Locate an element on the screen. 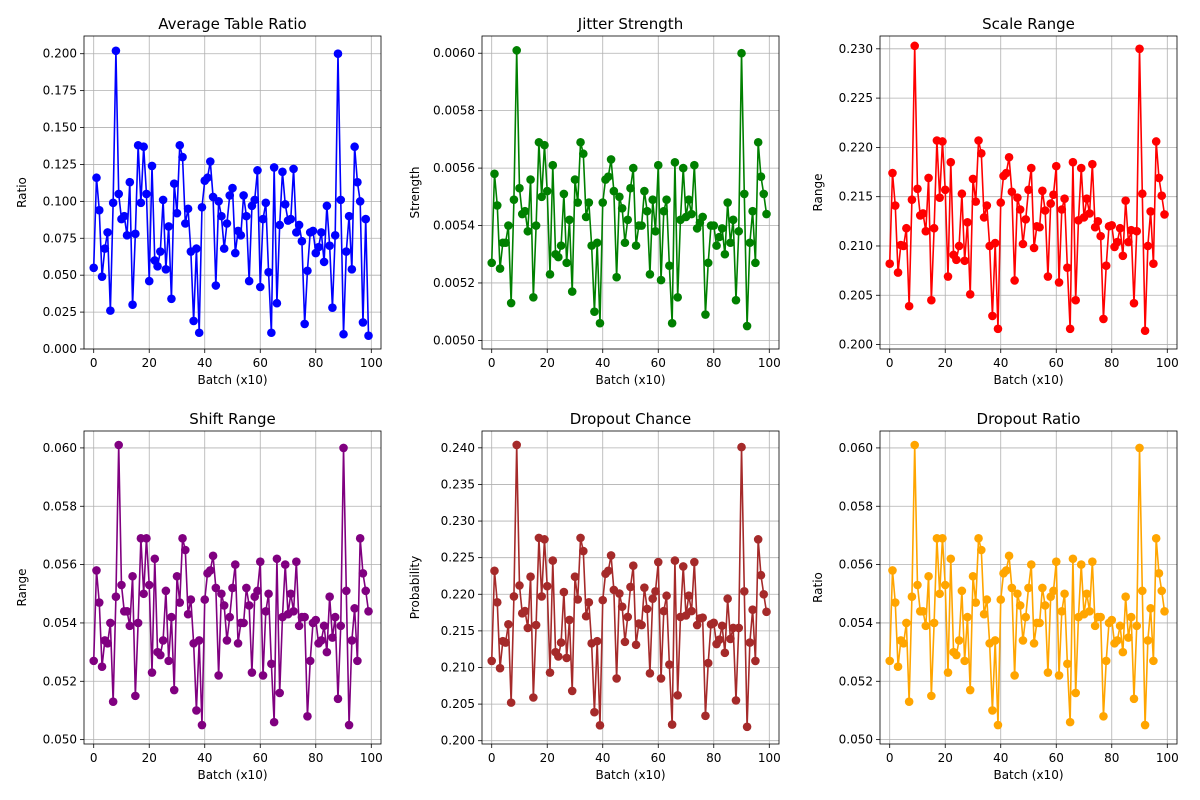 The height and width of the screenshot is (800, 1200). x-tick-label: 60 is located at coordinates (1056, 363).